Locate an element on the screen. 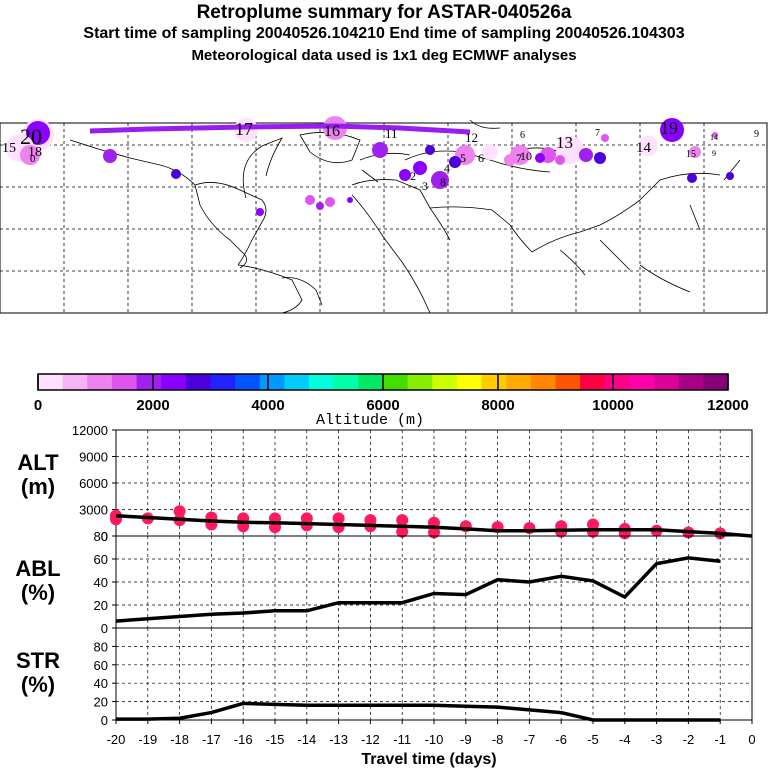 The image size is (768, 768). colorbar-tick-labels: 0 2000 4000 6000 8000 10000 12000 is located at coordinates (391, 394).